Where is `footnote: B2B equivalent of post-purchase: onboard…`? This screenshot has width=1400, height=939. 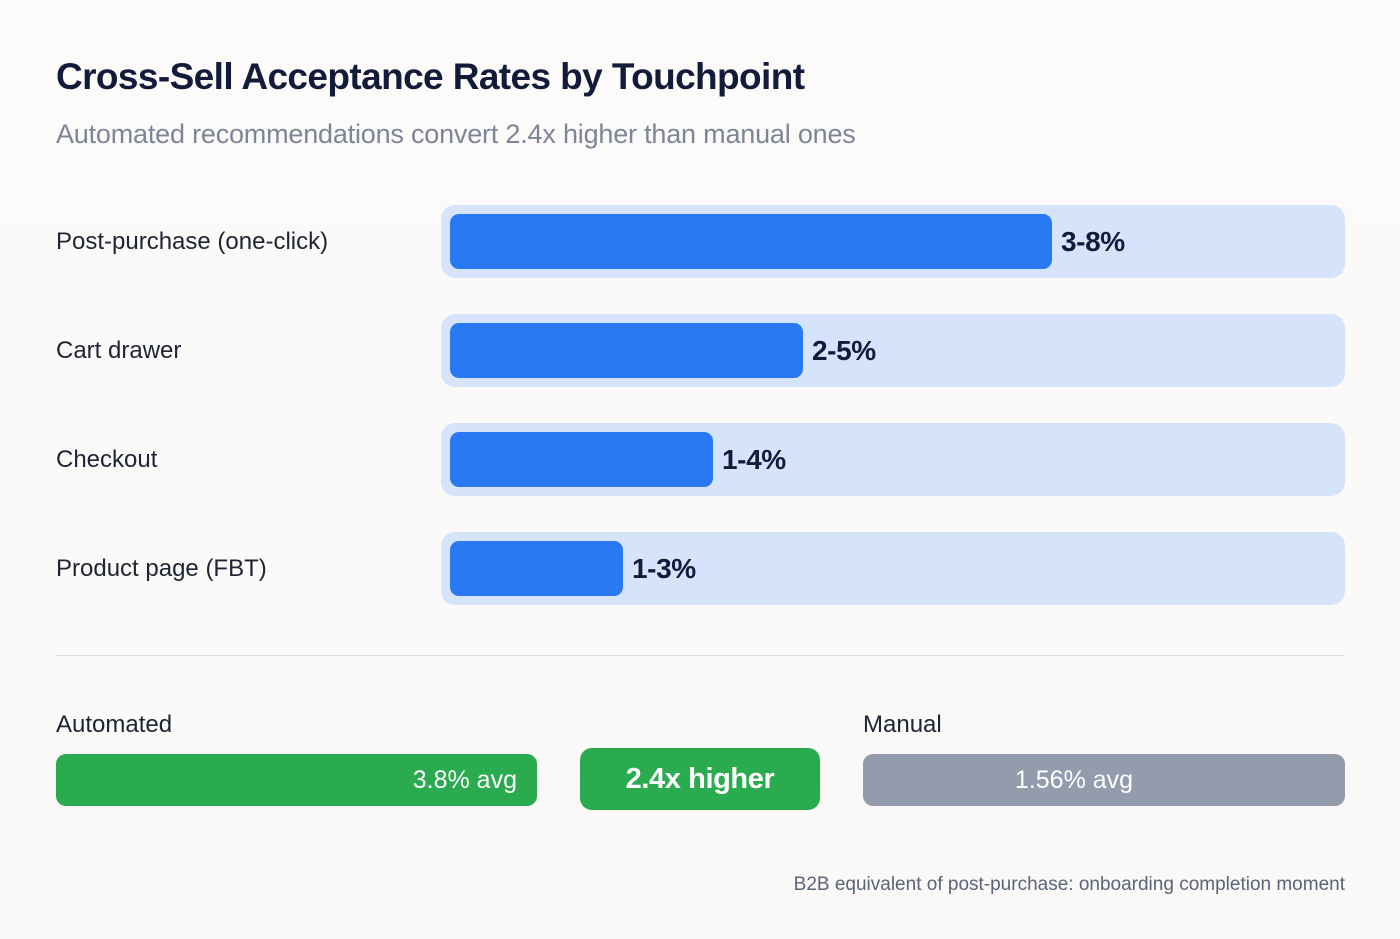
footnote: B2B equivalent of post-purchase: onboard… is located at coordinates (1069, 884).